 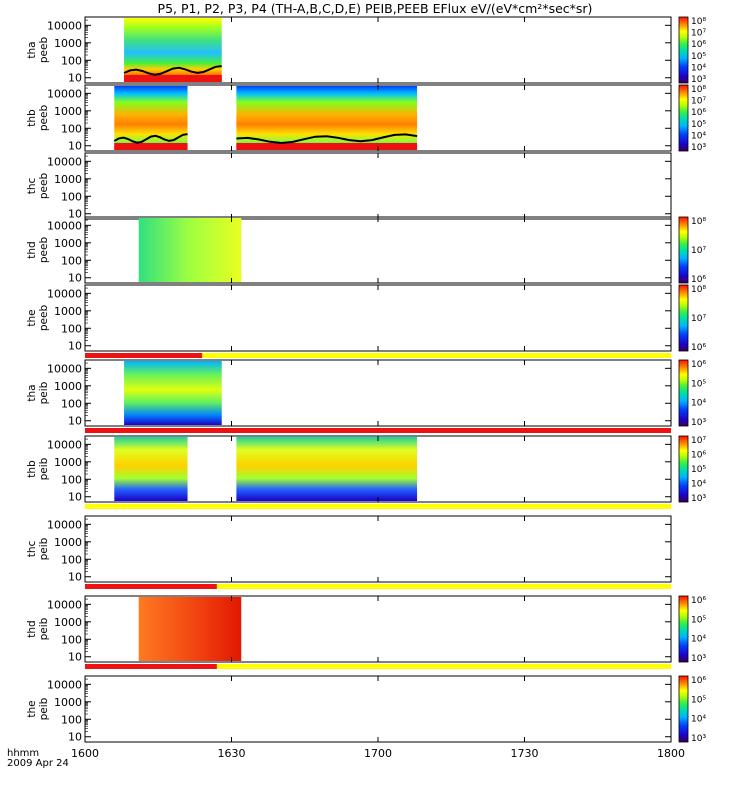 I want to click on x-tick-label: 1730, so click(x=525, y=753).